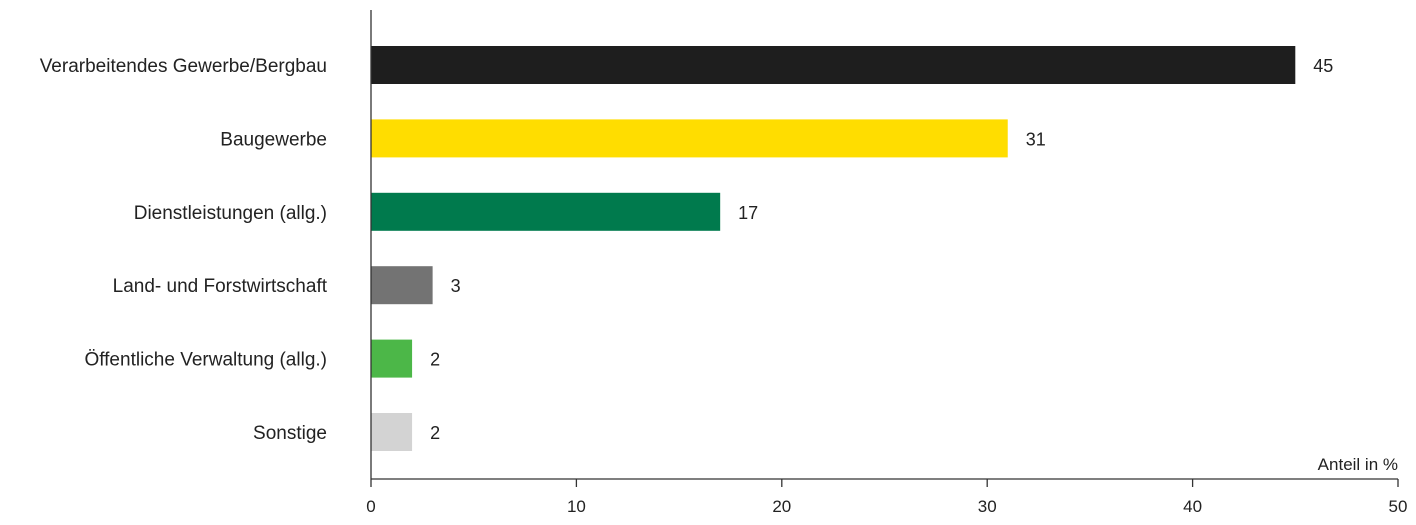  What do you see at coordinates (987, 506) in the screenshot?
I see `x-tick-label-30: 30` at bounding box center [987, 506].